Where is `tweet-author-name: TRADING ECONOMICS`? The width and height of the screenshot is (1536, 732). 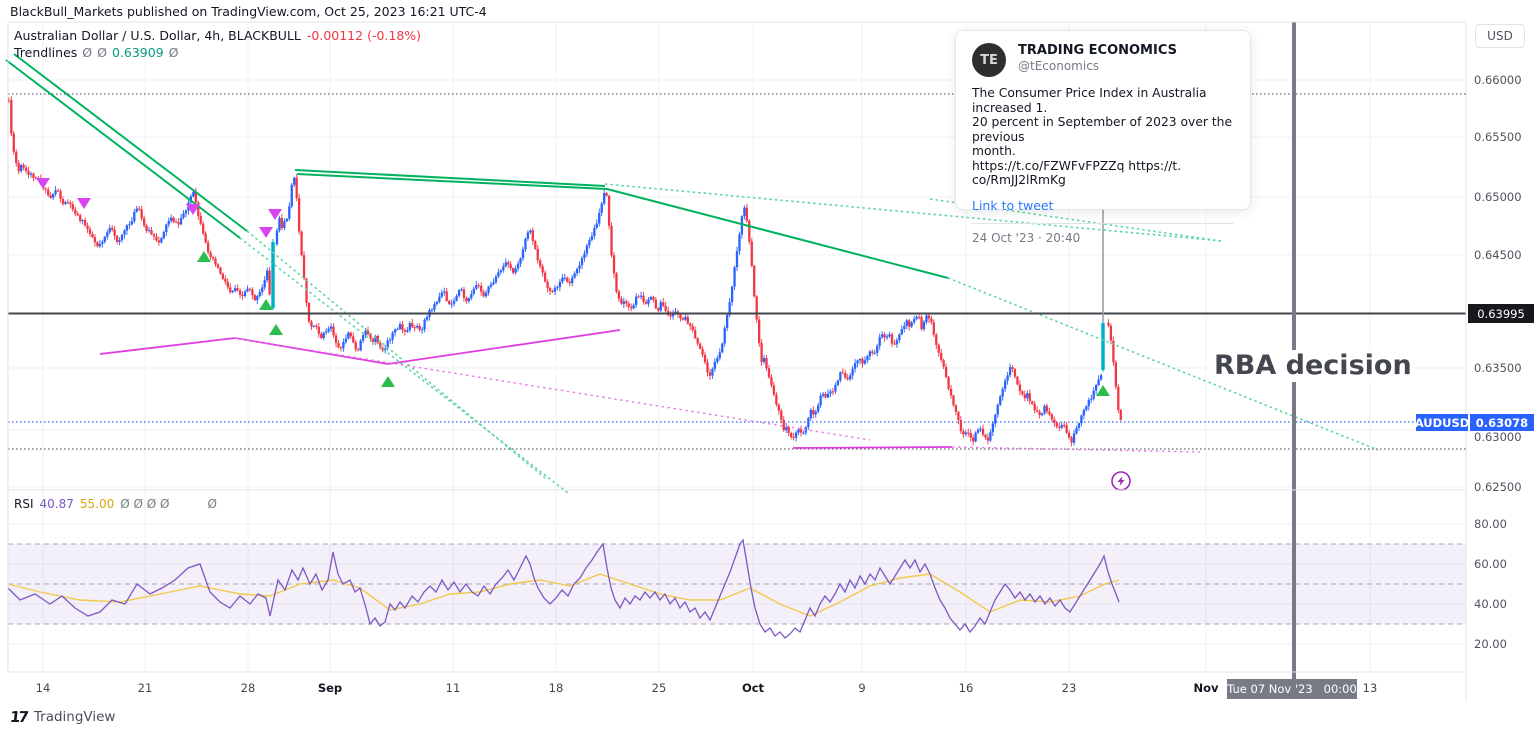
tweet-author-name: TRADING ECONOMICS is located at coordinates (1097, 50).